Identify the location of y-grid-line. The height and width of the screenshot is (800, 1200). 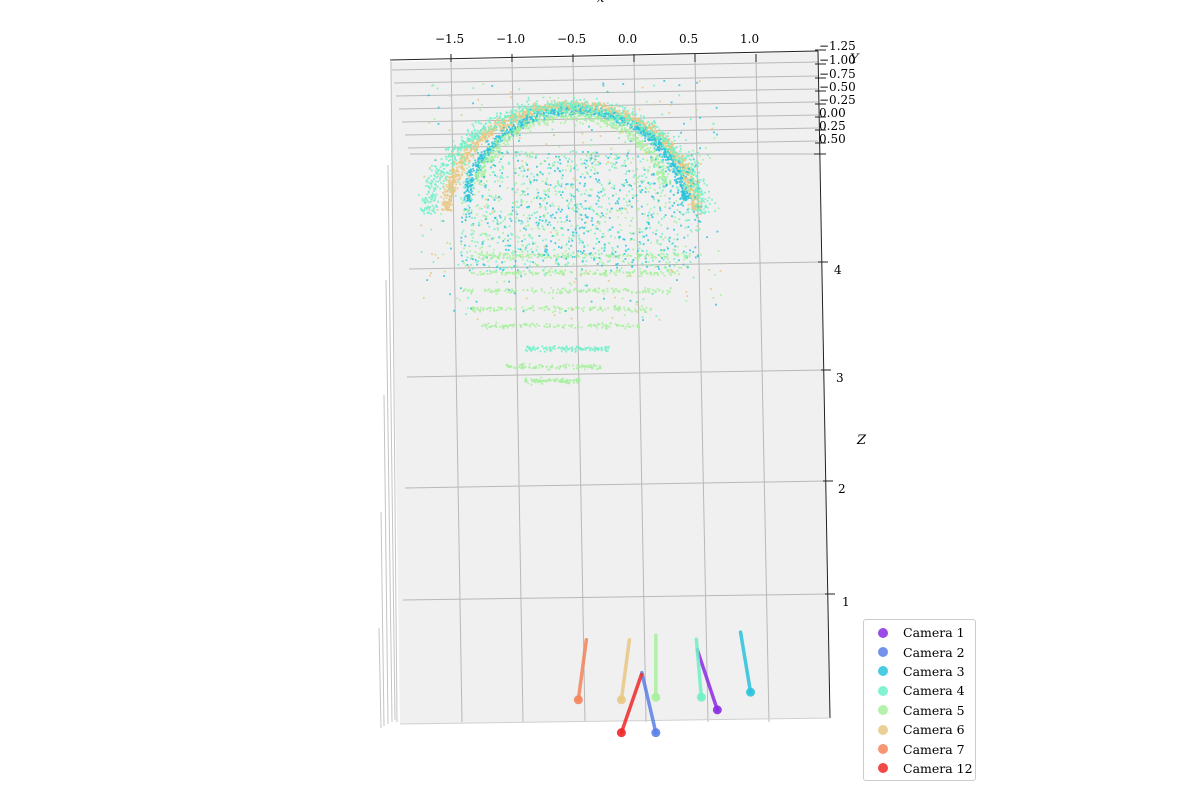
(611, 131).